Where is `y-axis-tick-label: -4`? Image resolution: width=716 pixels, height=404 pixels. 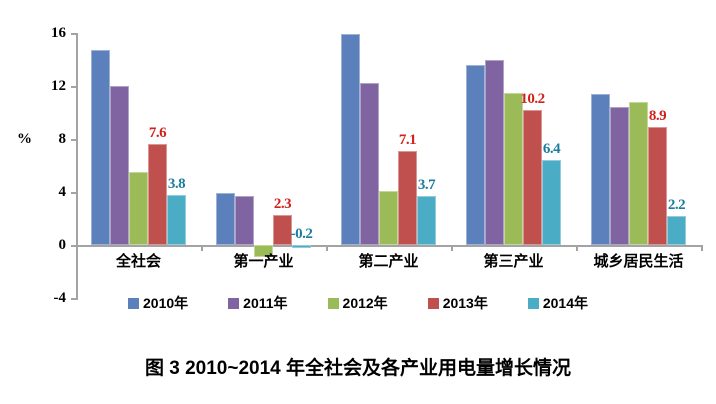 y-axis-tick-label: -4 is located at coordinates (60, 298).